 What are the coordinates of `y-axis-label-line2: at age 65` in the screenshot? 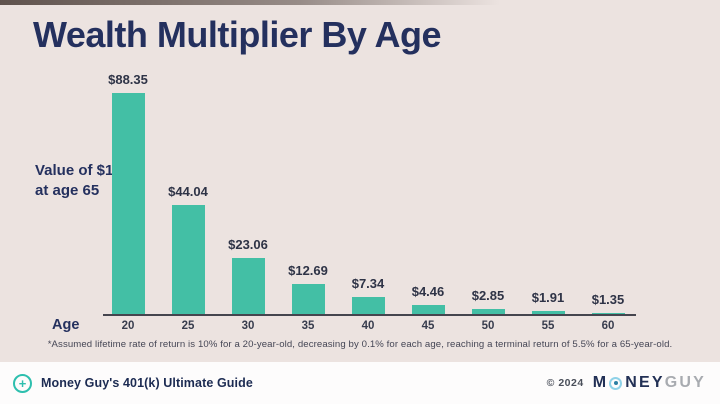 It's located at (67, 190).